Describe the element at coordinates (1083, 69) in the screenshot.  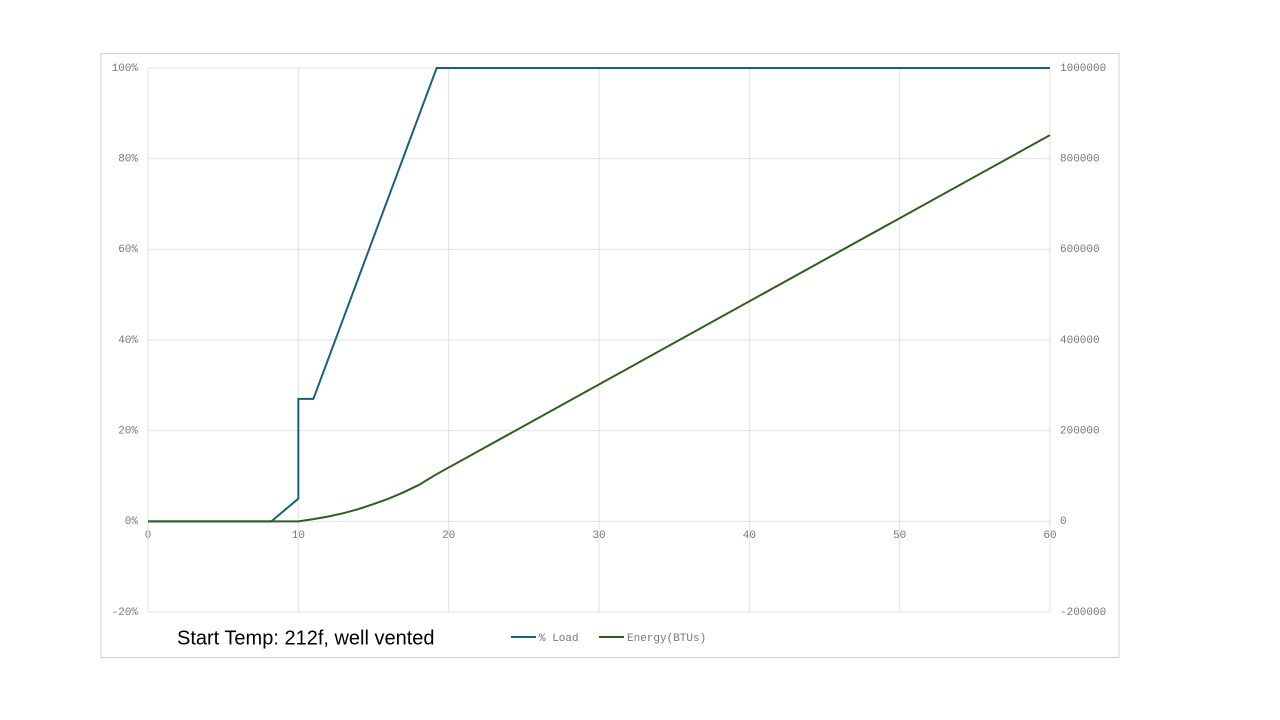
I see `y2-tick-label: 1000000` at that location.